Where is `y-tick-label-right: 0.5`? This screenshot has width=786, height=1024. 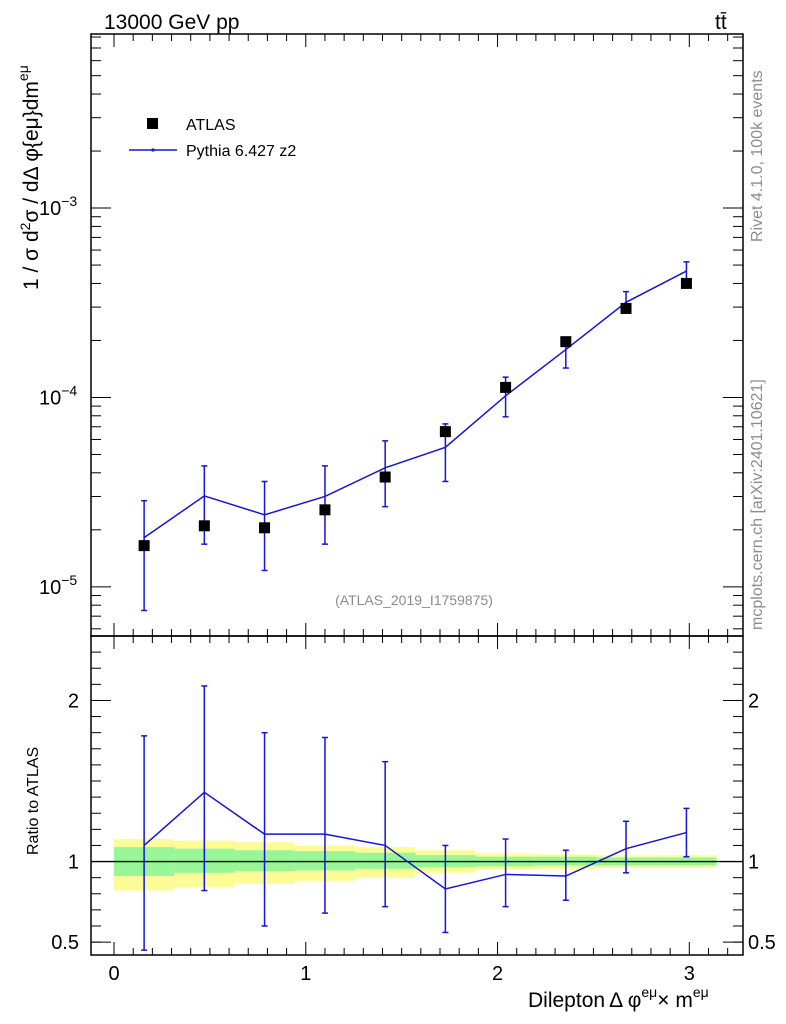
y-tick-label-right: 0.5 is located at coordinates (762, 943).